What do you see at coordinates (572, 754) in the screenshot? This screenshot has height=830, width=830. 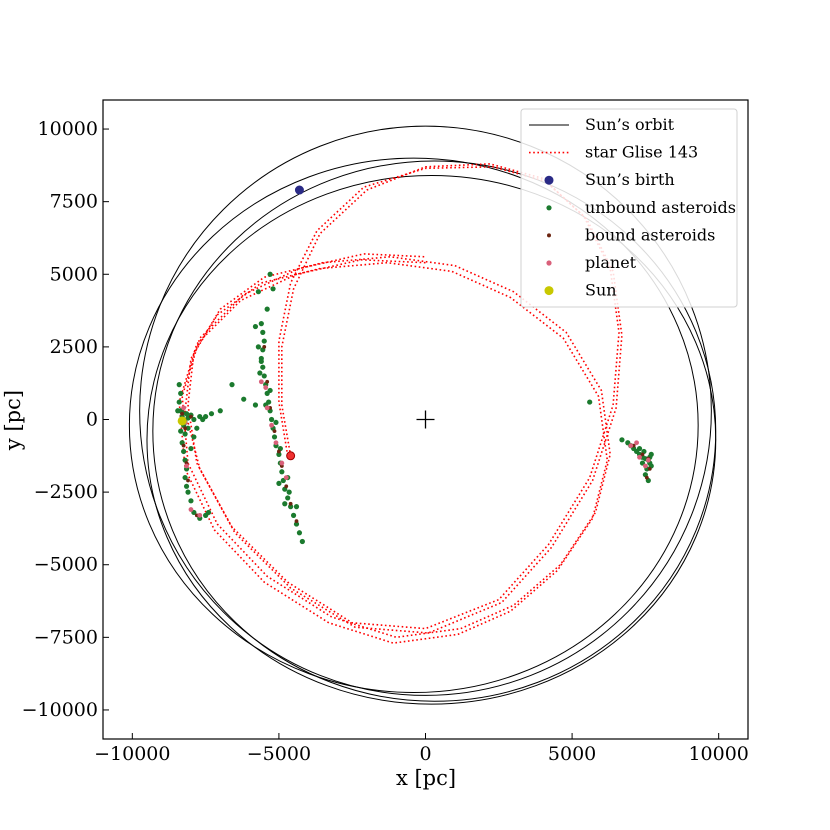 I see `x-tick-label: 5000` at bounding box center [572, 754].